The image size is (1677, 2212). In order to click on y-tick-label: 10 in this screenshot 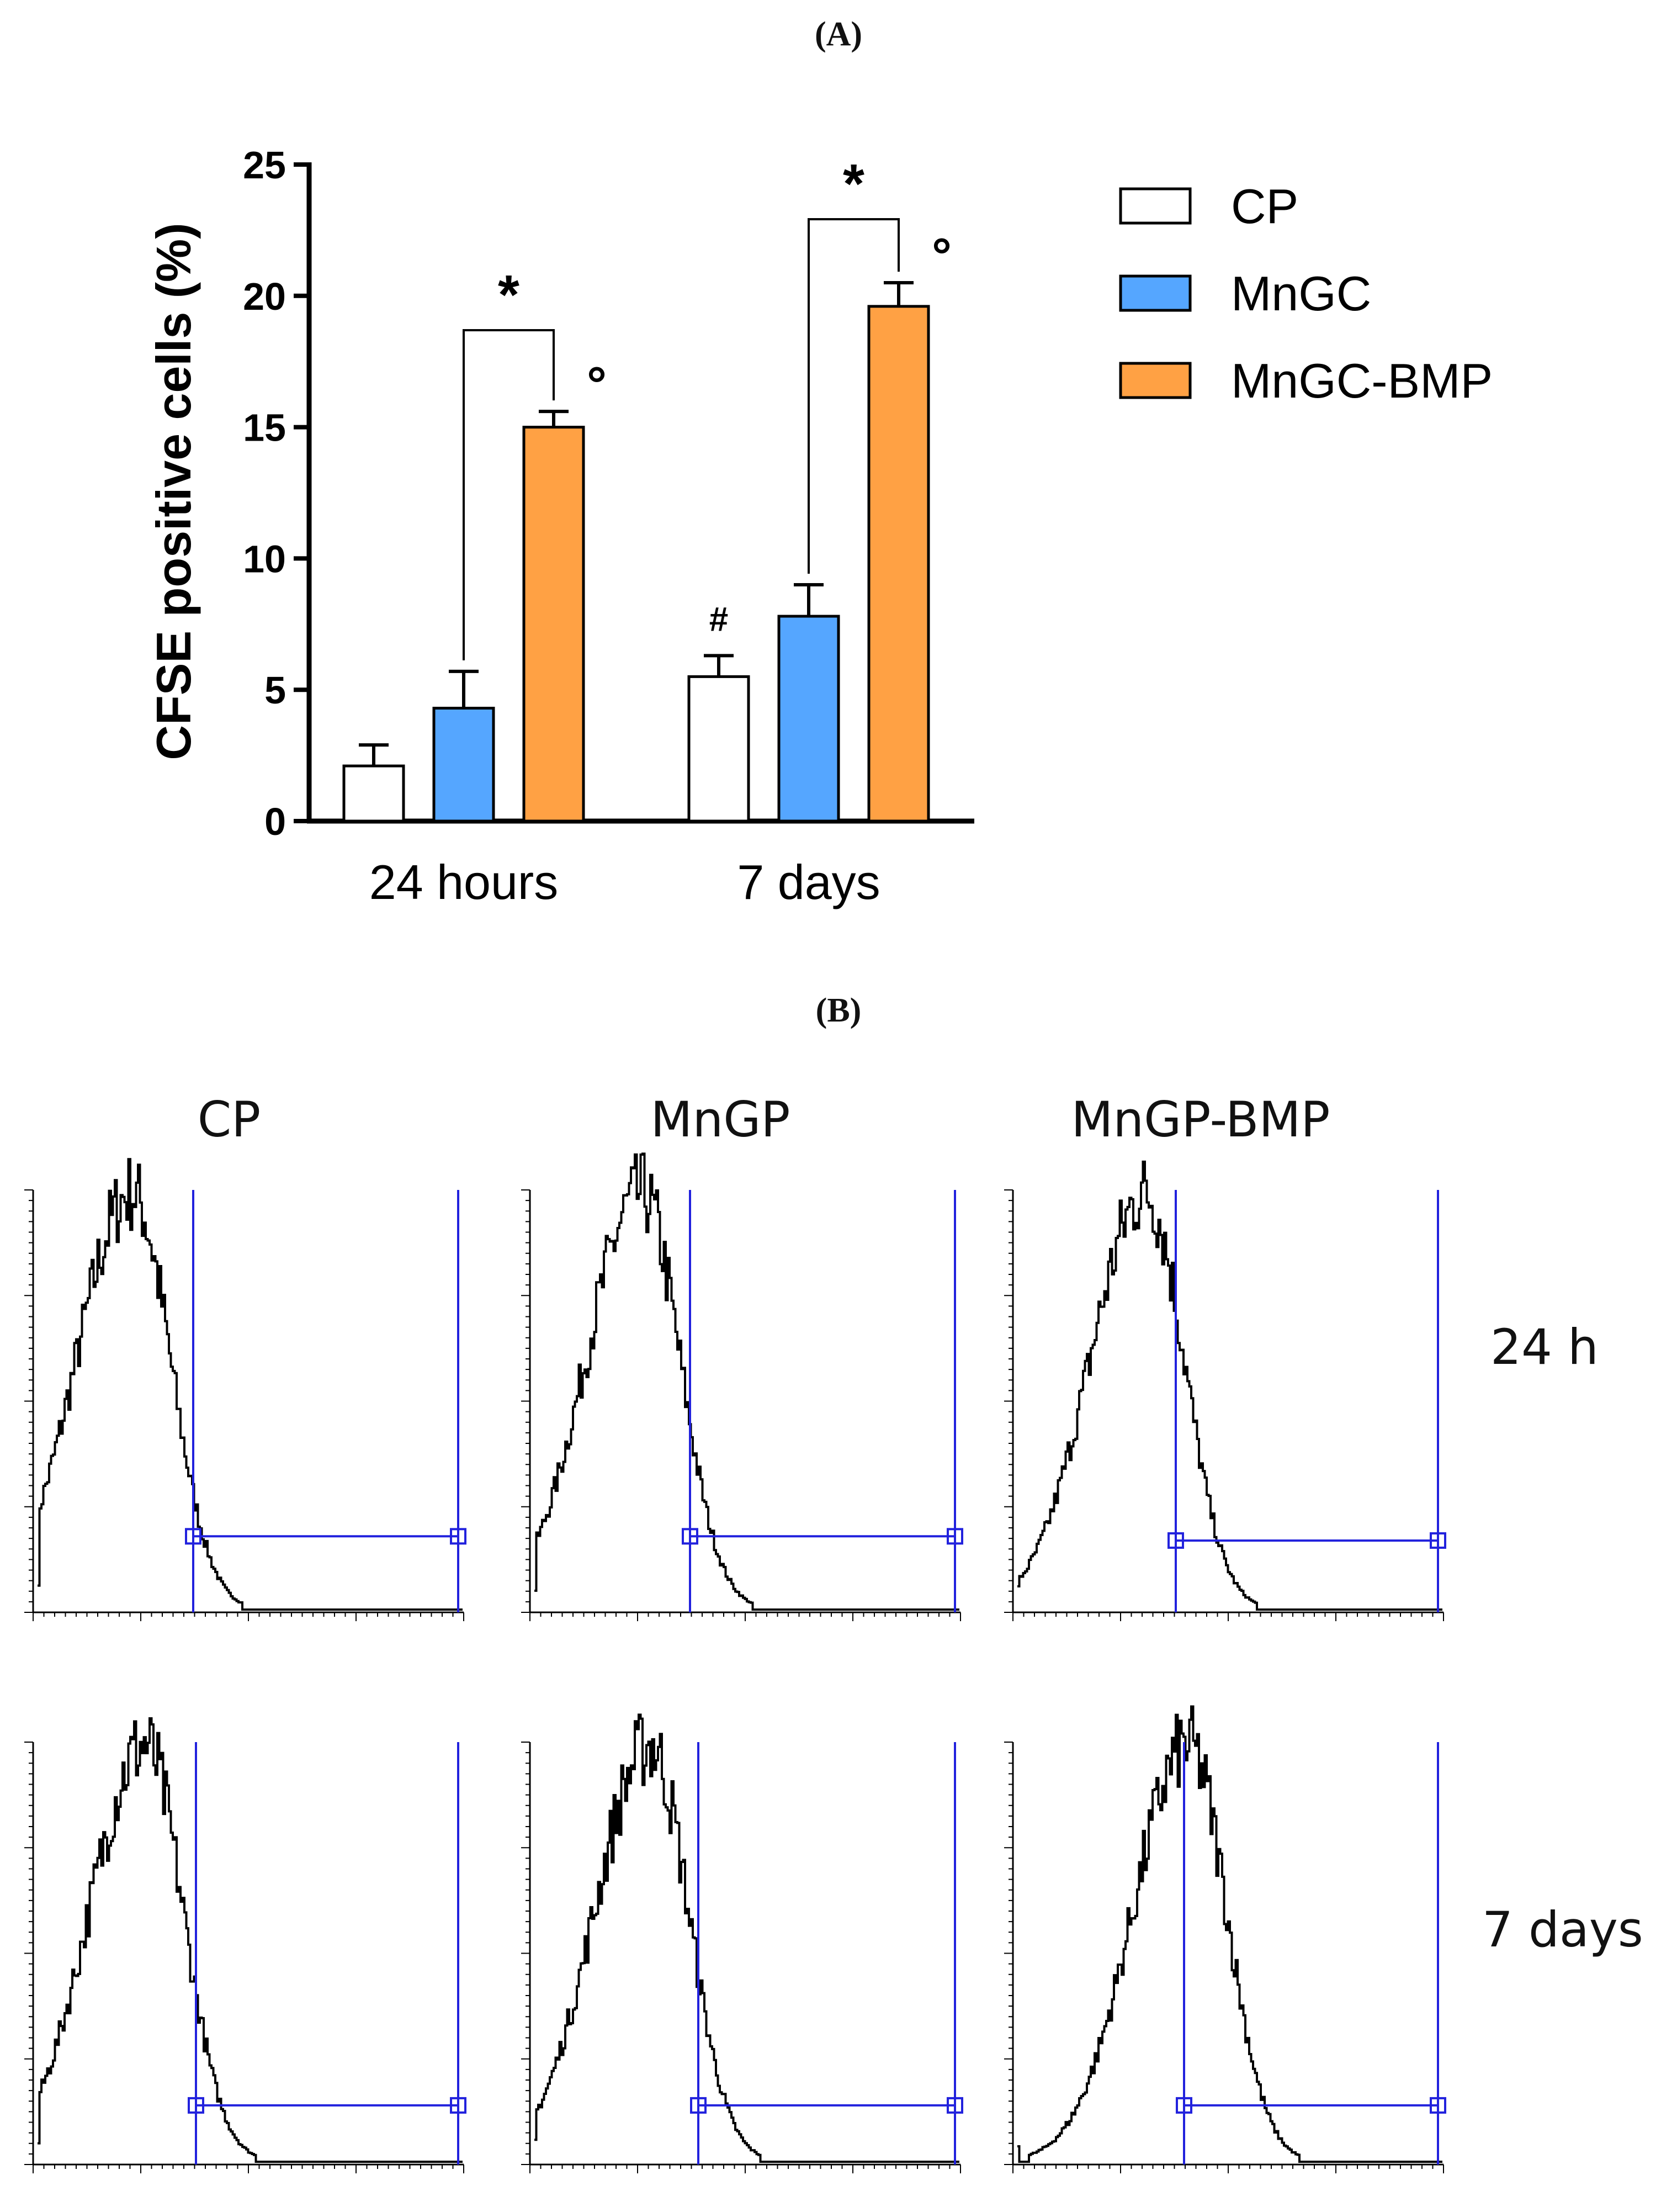, I will do `click(264, 558)`.